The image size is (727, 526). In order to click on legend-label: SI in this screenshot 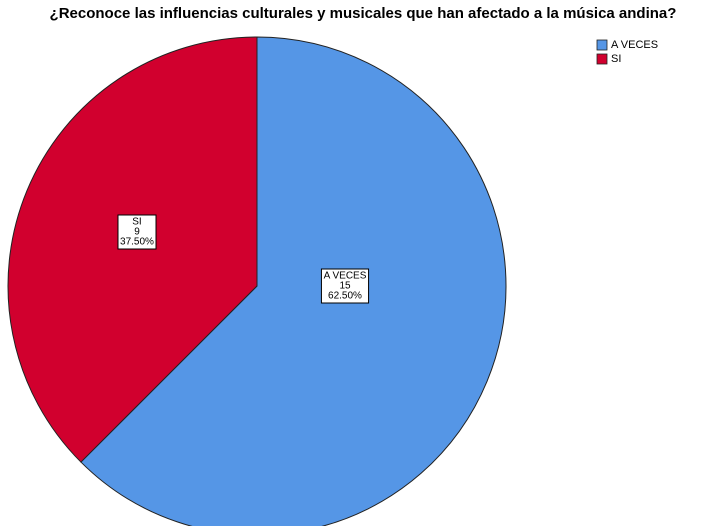, I will do `click(616, 59)`.